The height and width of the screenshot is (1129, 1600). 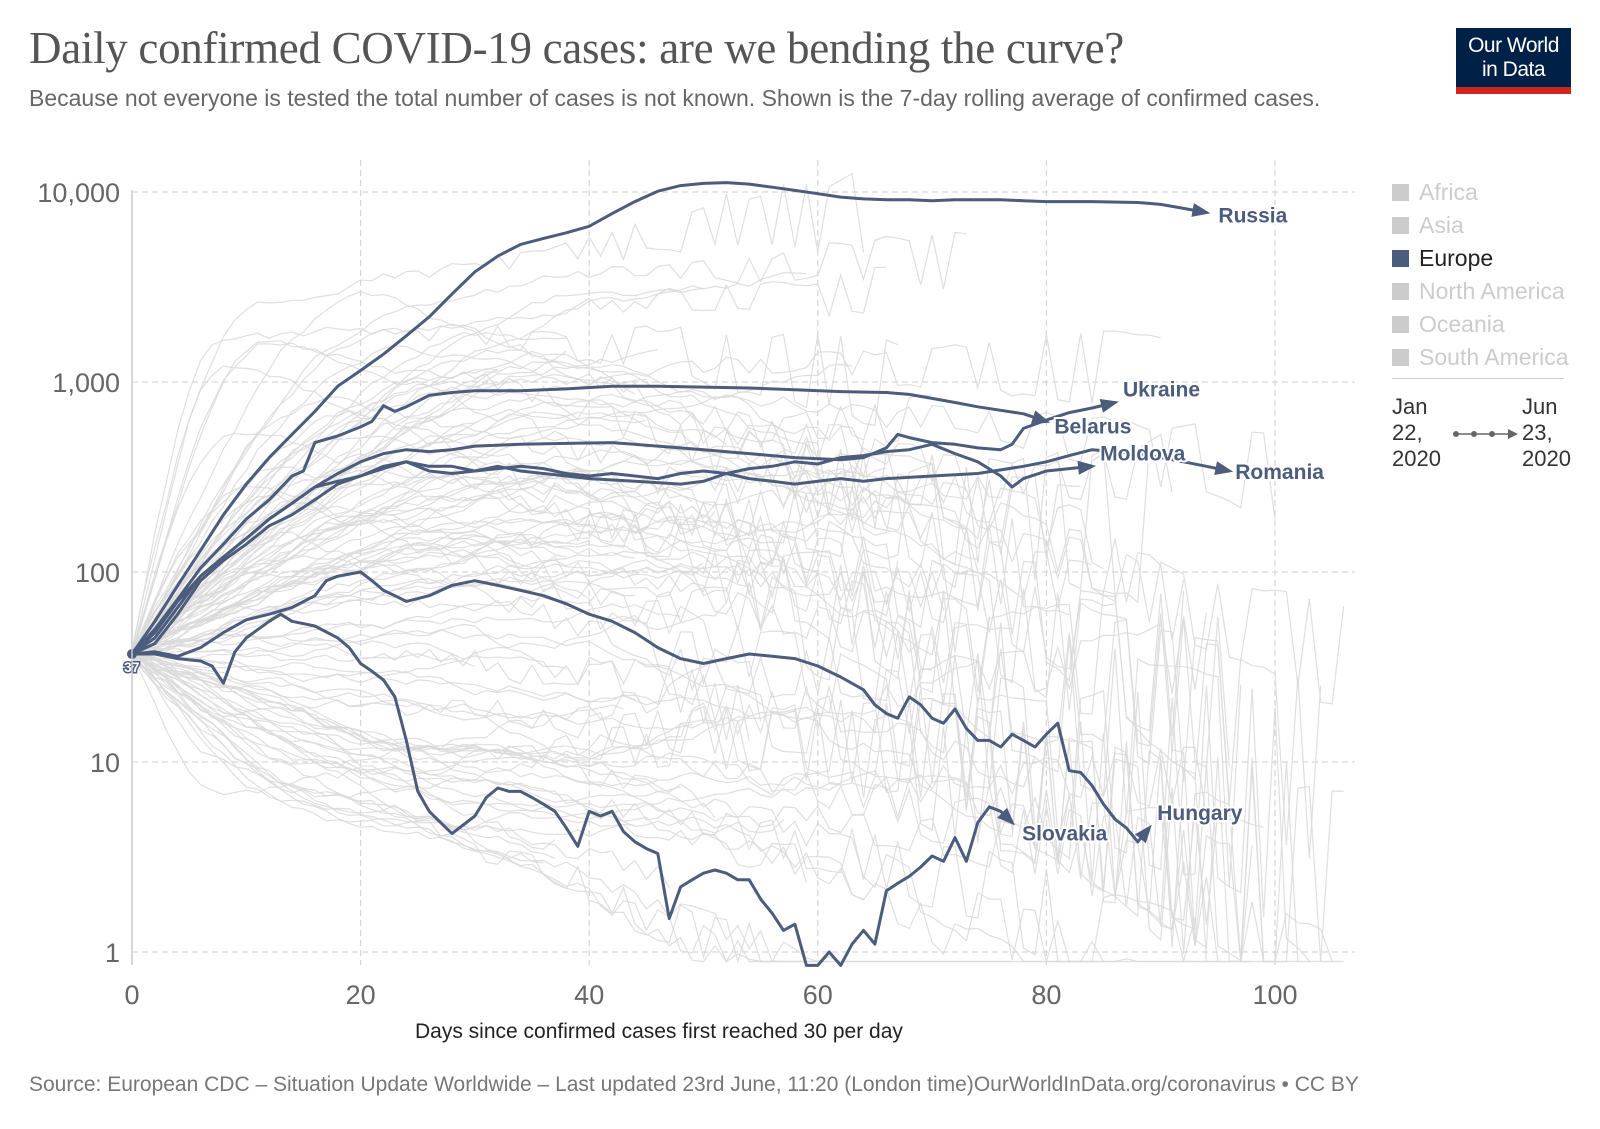 What do you see at coordinates (1478, 378) in the screenshot?
I see `legend-divider` at bounding box center [1478, 378].